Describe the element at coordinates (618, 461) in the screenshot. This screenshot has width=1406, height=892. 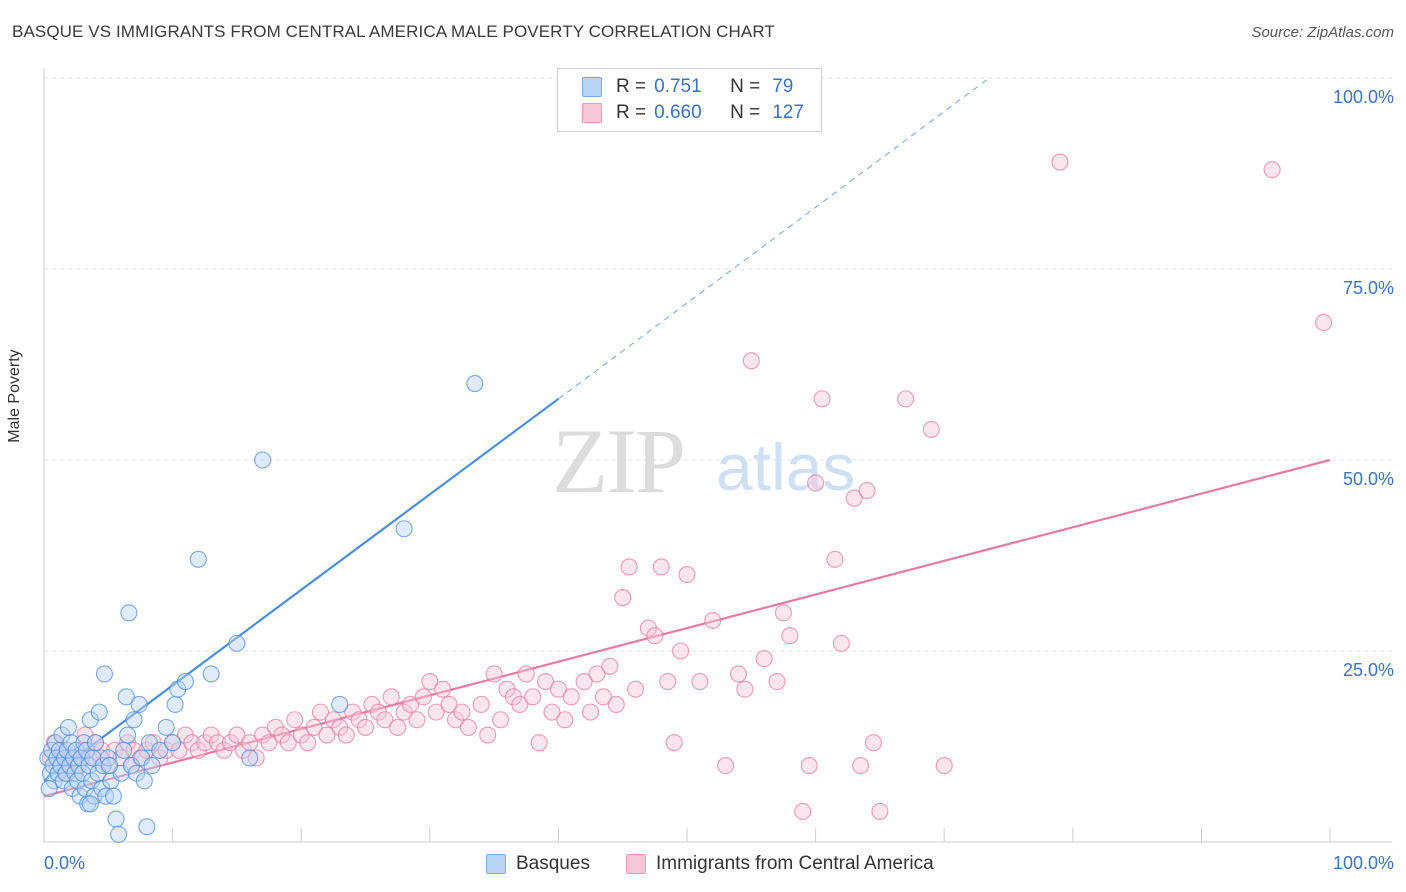
I see `watermark-zip: ZIP` at that location.